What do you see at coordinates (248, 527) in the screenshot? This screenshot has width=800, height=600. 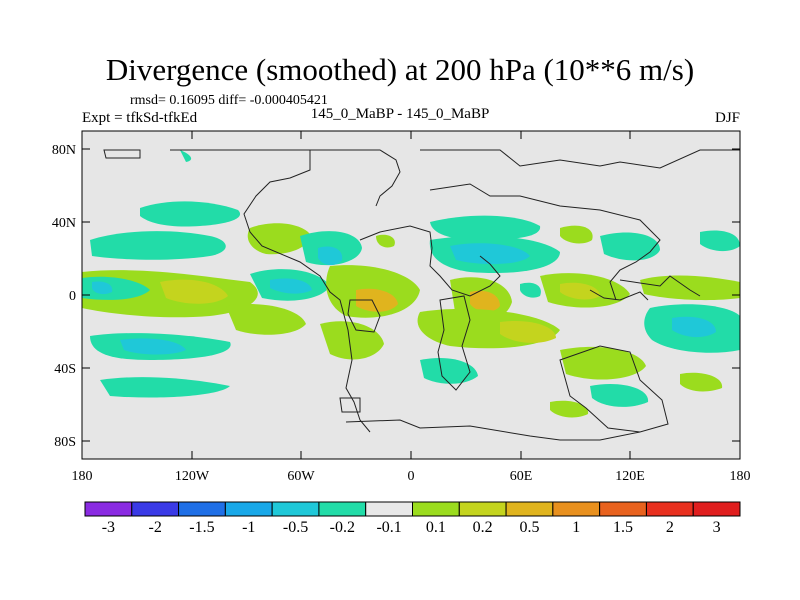 I see `colorbar-label: -1` at bounding box center [248, 527].